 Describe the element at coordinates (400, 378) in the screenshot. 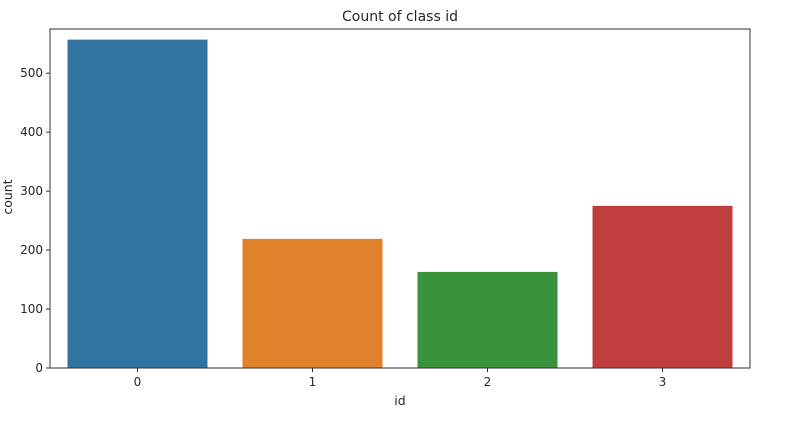

I see `x-axis: 0 1 2 3` at that location.